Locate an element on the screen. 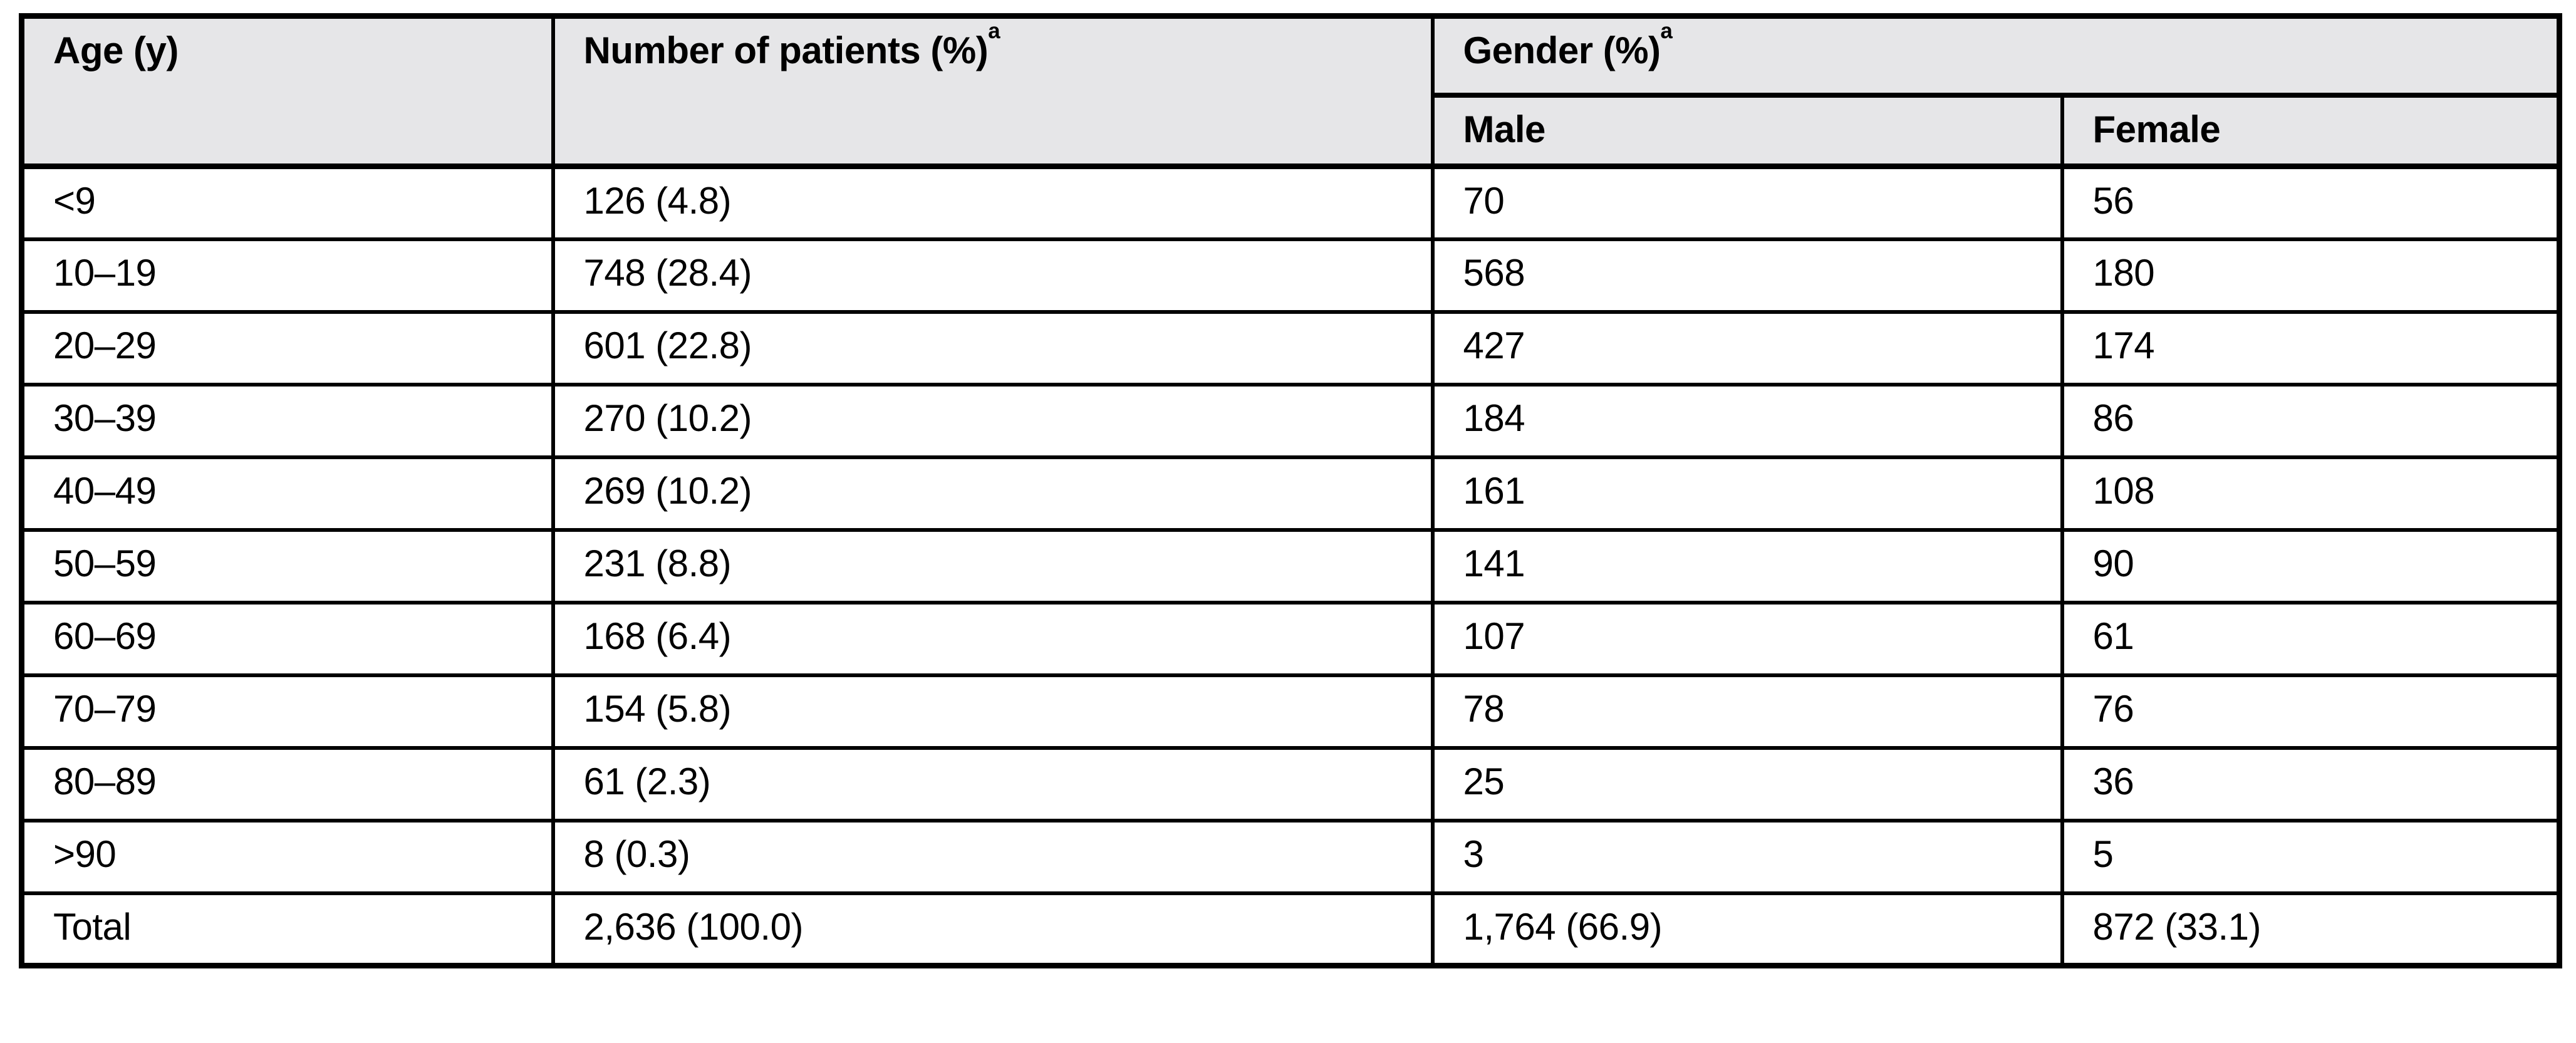 Image resolution: width=2576 pixels, height=1043 pixels. cell-age: 80–89 is located at coordinates (287, 783).